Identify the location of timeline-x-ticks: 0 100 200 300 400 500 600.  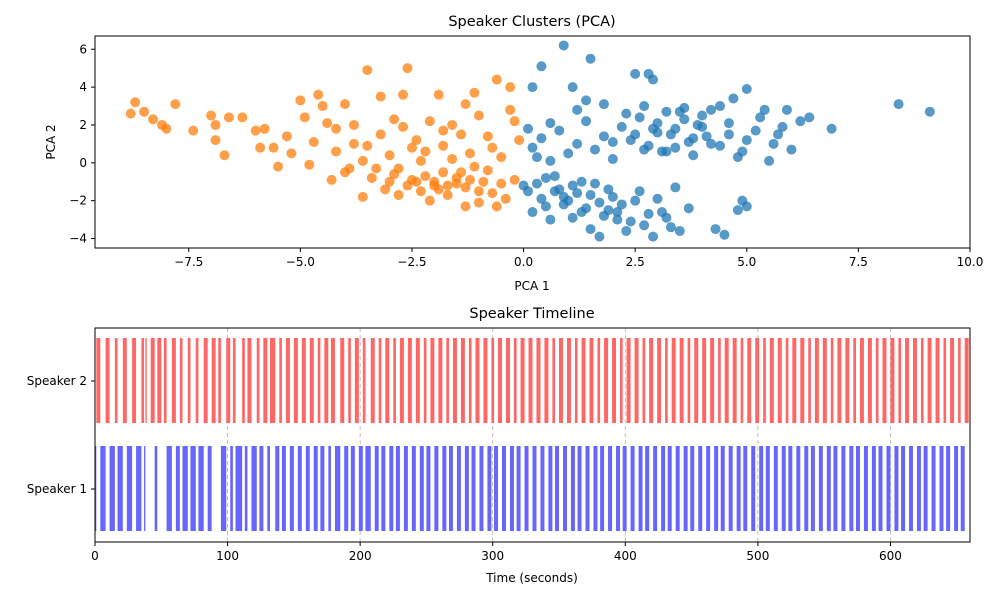
(496, 552).